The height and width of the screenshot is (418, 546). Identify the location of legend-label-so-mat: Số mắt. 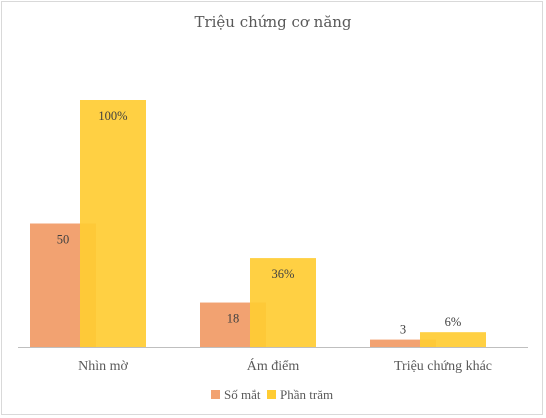
(242, 394).